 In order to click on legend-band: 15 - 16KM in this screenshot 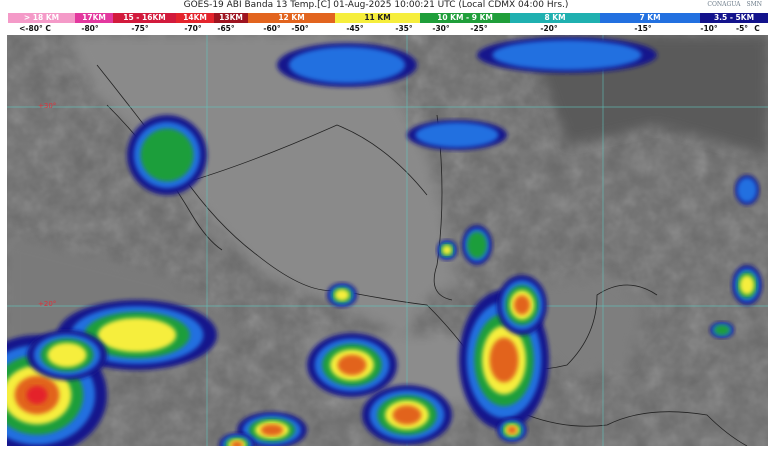, I will do `click(144, 18)`.